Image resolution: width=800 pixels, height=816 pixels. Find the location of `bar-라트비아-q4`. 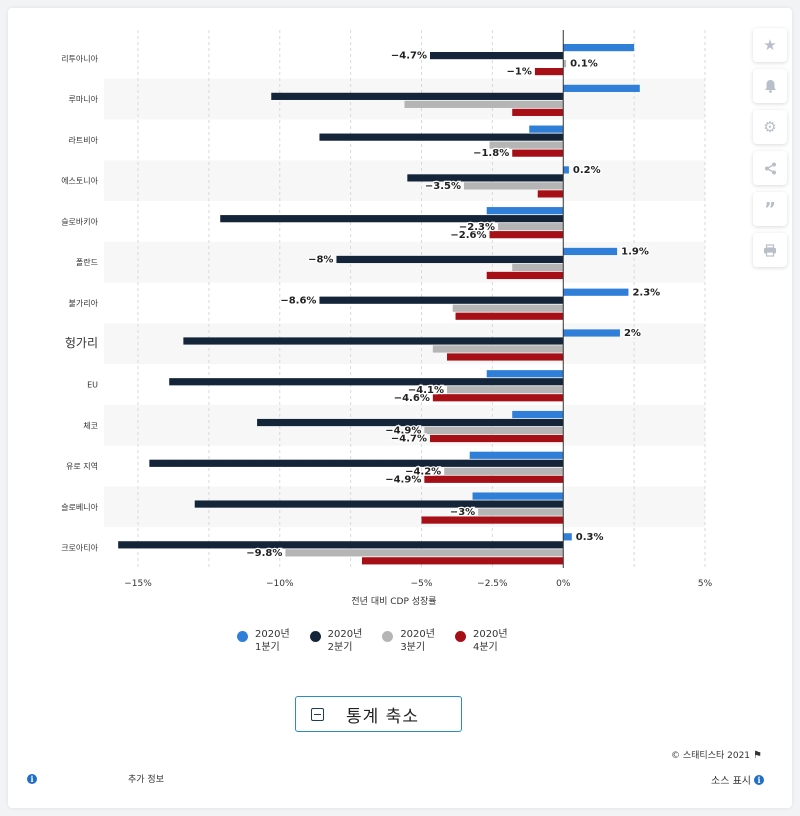

bar-라트비아-q4 is located at coordinates (538, 153).